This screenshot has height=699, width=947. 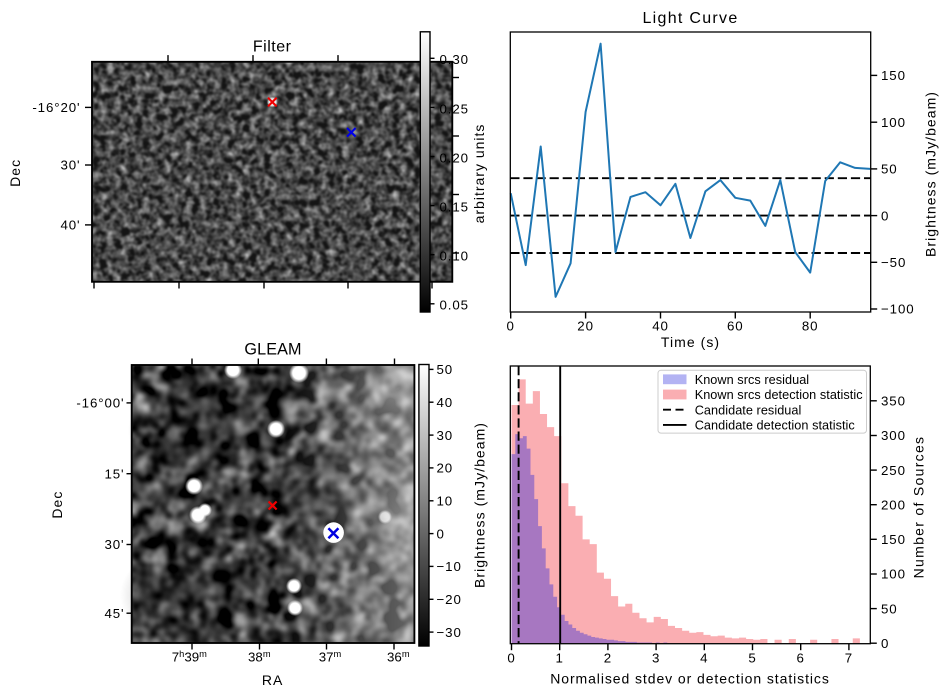 What do you see at coordinates (272, 47) in the screenshot?
I see `svg-text: Filter` at bounding box center [272, 47].